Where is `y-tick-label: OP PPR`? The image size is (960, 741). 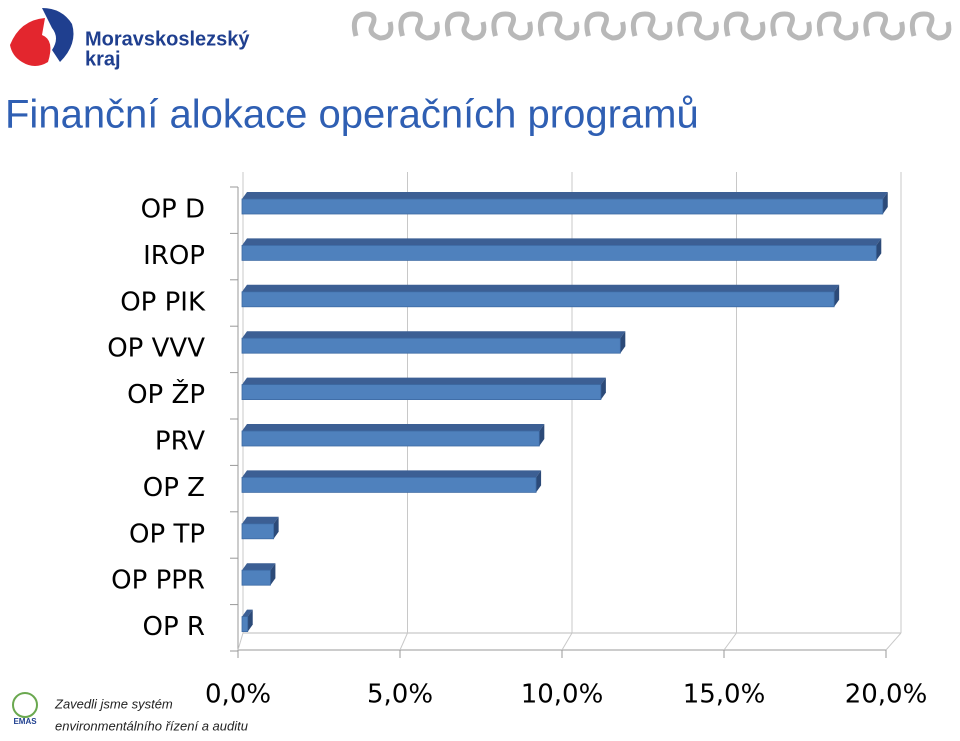
y-tick-label: OP PPR is located at coordinates (158, 581).